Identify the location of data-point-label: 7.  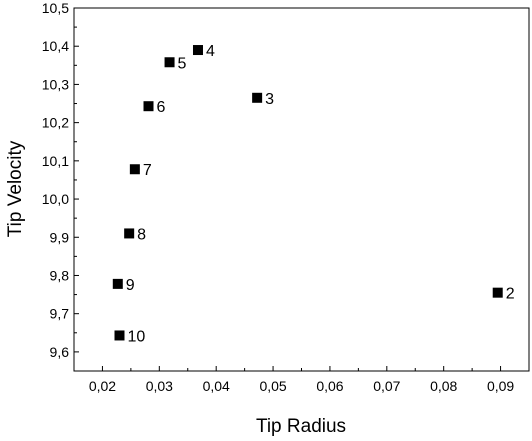
(147, 170).